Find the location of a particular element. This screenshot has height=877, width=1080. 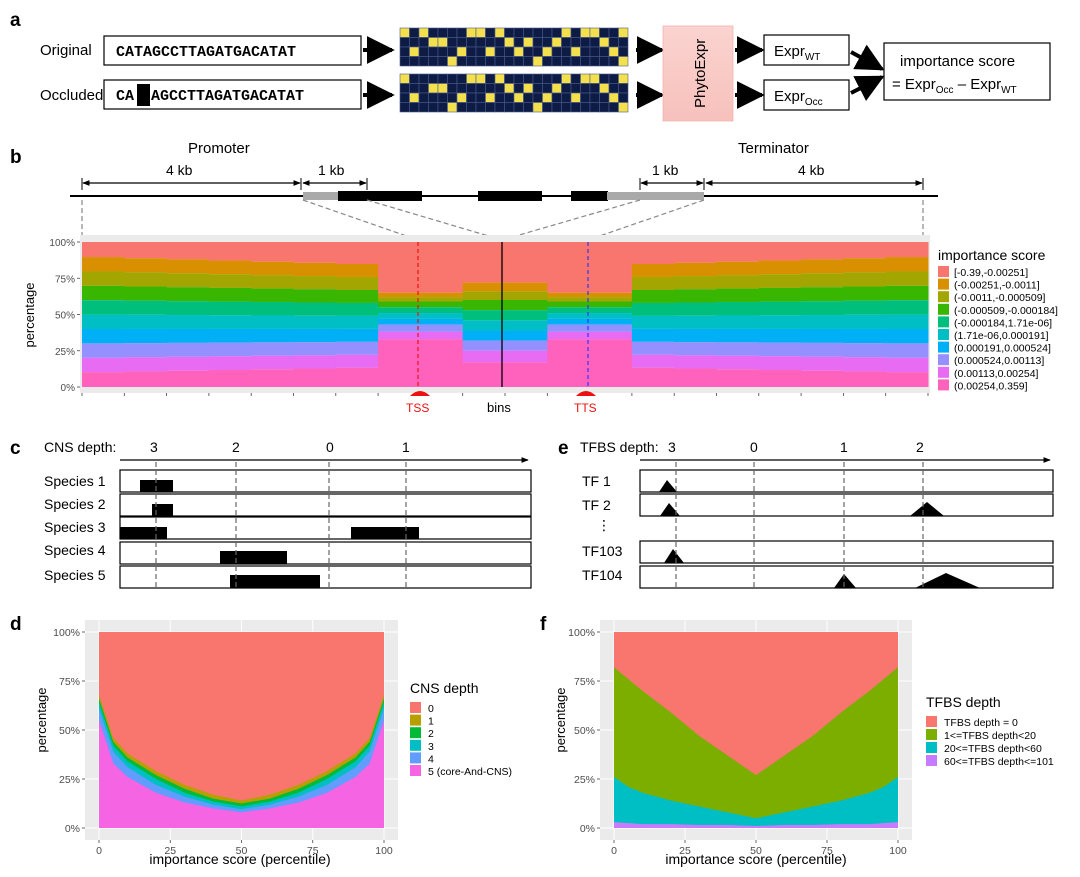

original-label: Original is located at coordinates (66, 50).